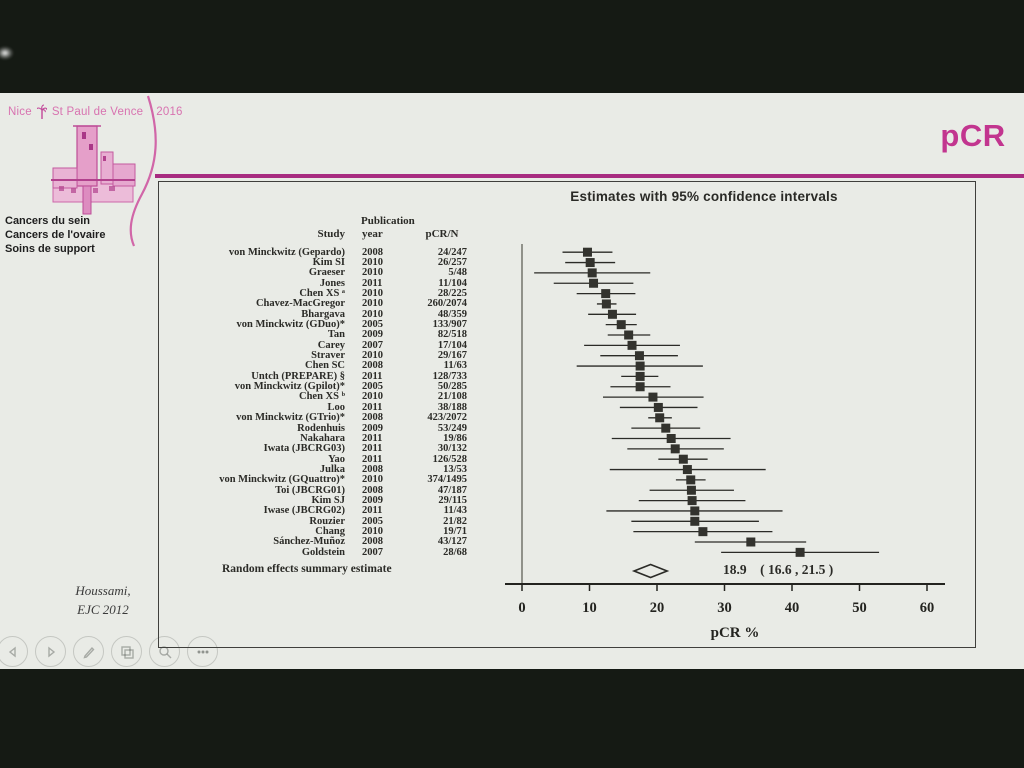  I want to click on topic-item: Cancers de l'ovaire, so click(55, 235).